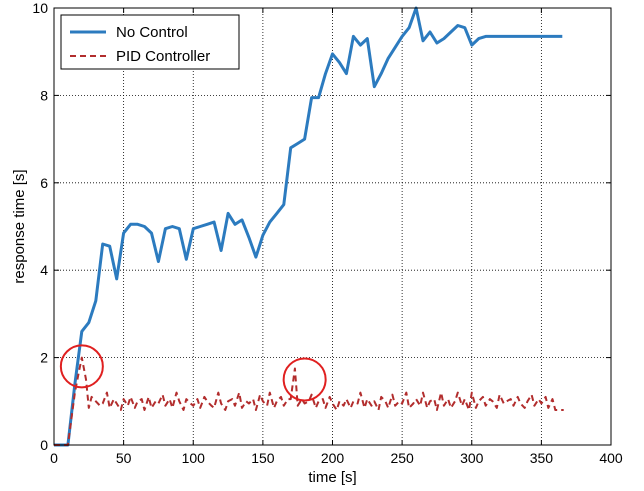  Describe the element at coordinates (44, 95) in the screenshot. I see `y-tick-label: 8` at that location.